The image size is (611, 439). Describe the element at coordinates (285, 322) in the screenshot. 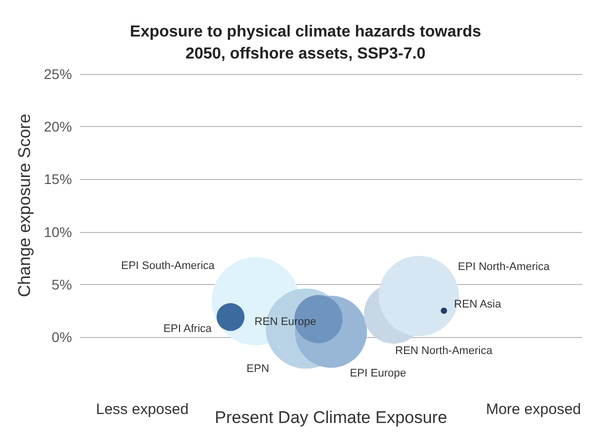

I see `series-label: REN Europe` at that location.